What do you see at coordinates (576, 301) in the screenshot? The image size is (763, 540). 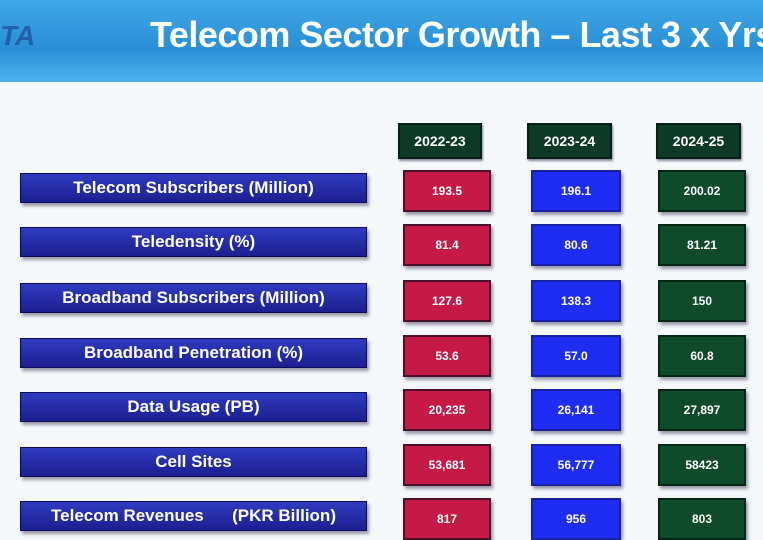 I see `value-cell: 138.3` at bounding box center [576, 301].